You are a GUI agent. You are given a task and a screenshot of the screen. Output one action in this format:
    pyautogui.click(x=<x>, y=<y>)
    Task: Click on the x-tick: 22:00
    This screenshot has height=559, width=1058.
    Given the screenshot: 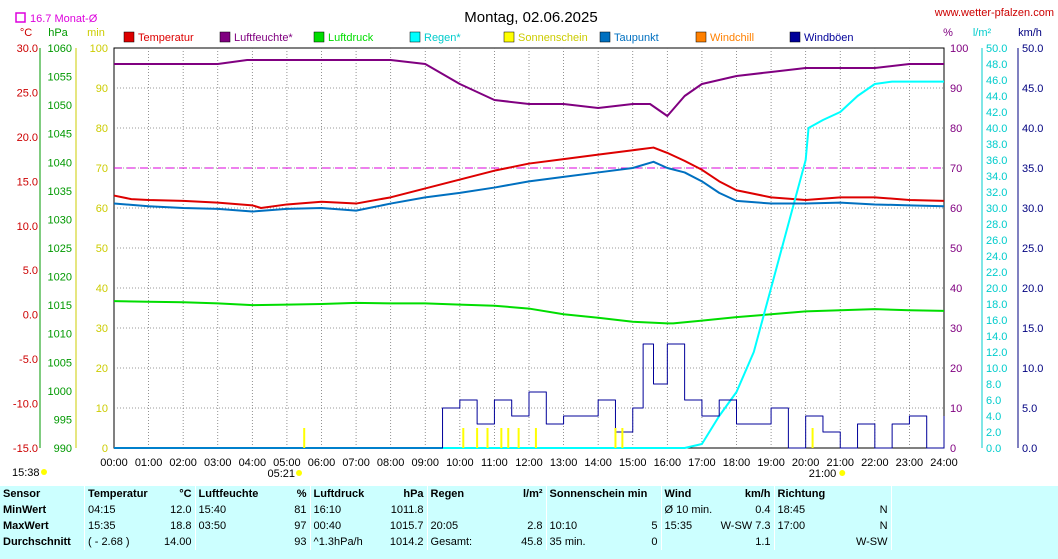 What is the action you would take?
    pyautogui.click(x=875, y=463)
    